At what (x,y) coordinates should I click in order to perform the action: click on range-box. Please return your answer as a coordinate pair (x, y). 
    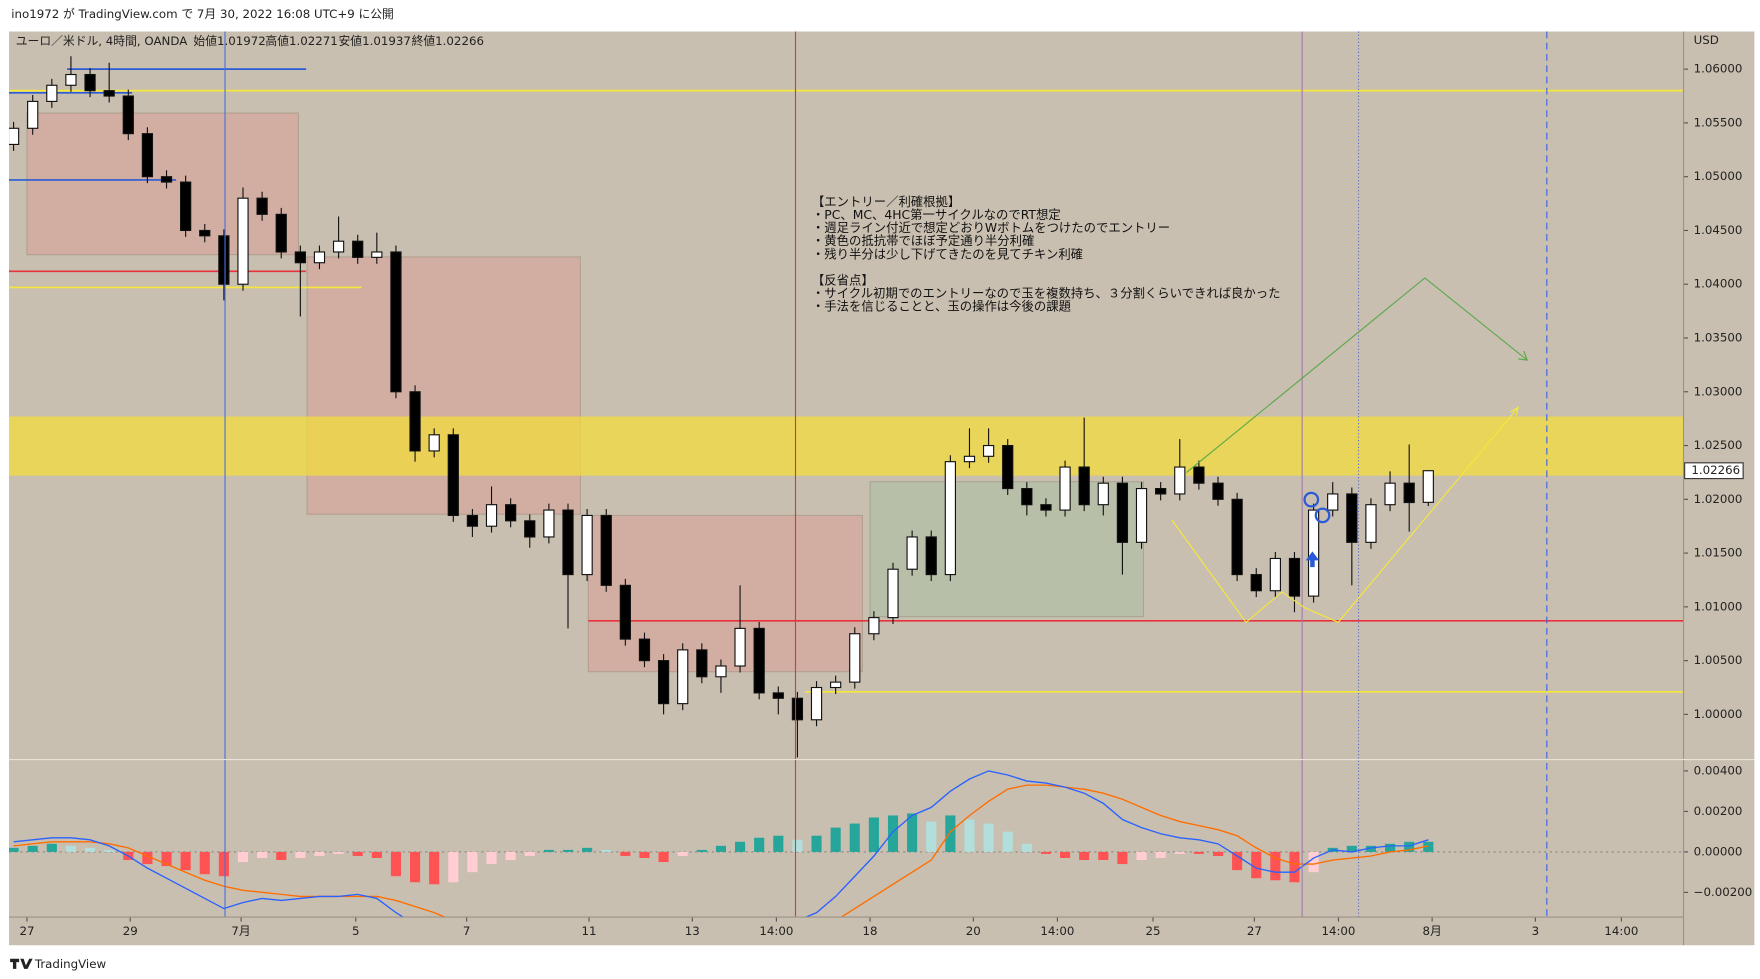
    Looking at the image, I should click on (163, 184).